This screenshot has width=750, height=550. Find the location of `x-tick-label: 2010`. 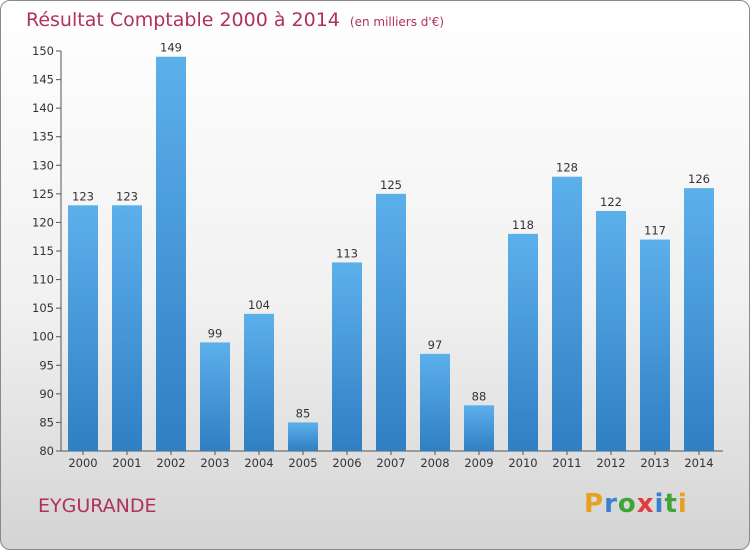

x-tick-label: 2010 is located at coordinates (522, 463).